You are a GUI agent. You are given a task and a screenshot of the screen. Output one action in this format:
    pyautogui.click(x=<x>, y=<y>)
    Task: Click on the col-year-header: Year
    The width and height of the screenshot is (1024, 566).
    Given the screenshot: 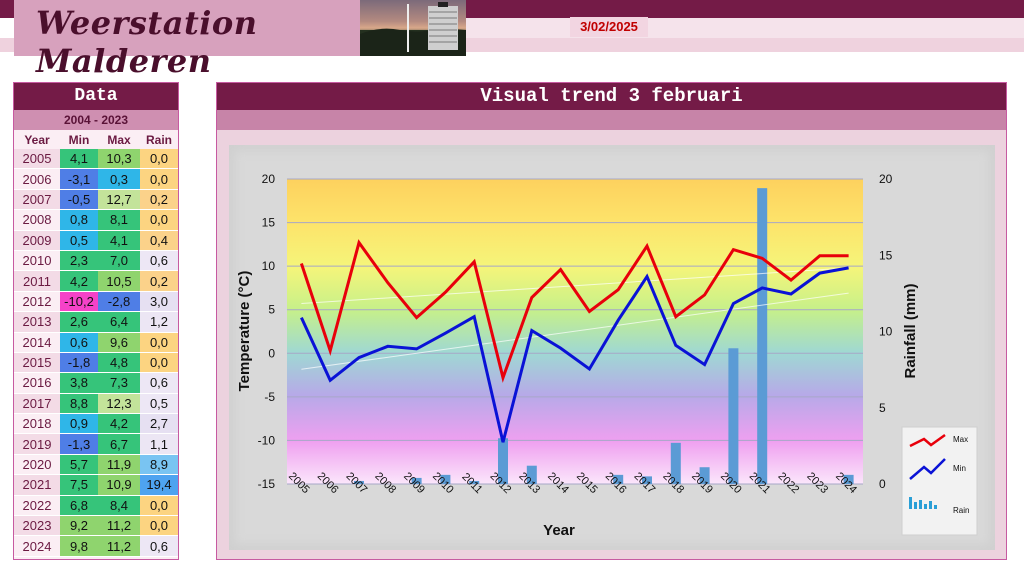 What is the action you would take?
    pyautogui.click(x=37, y=139)
    